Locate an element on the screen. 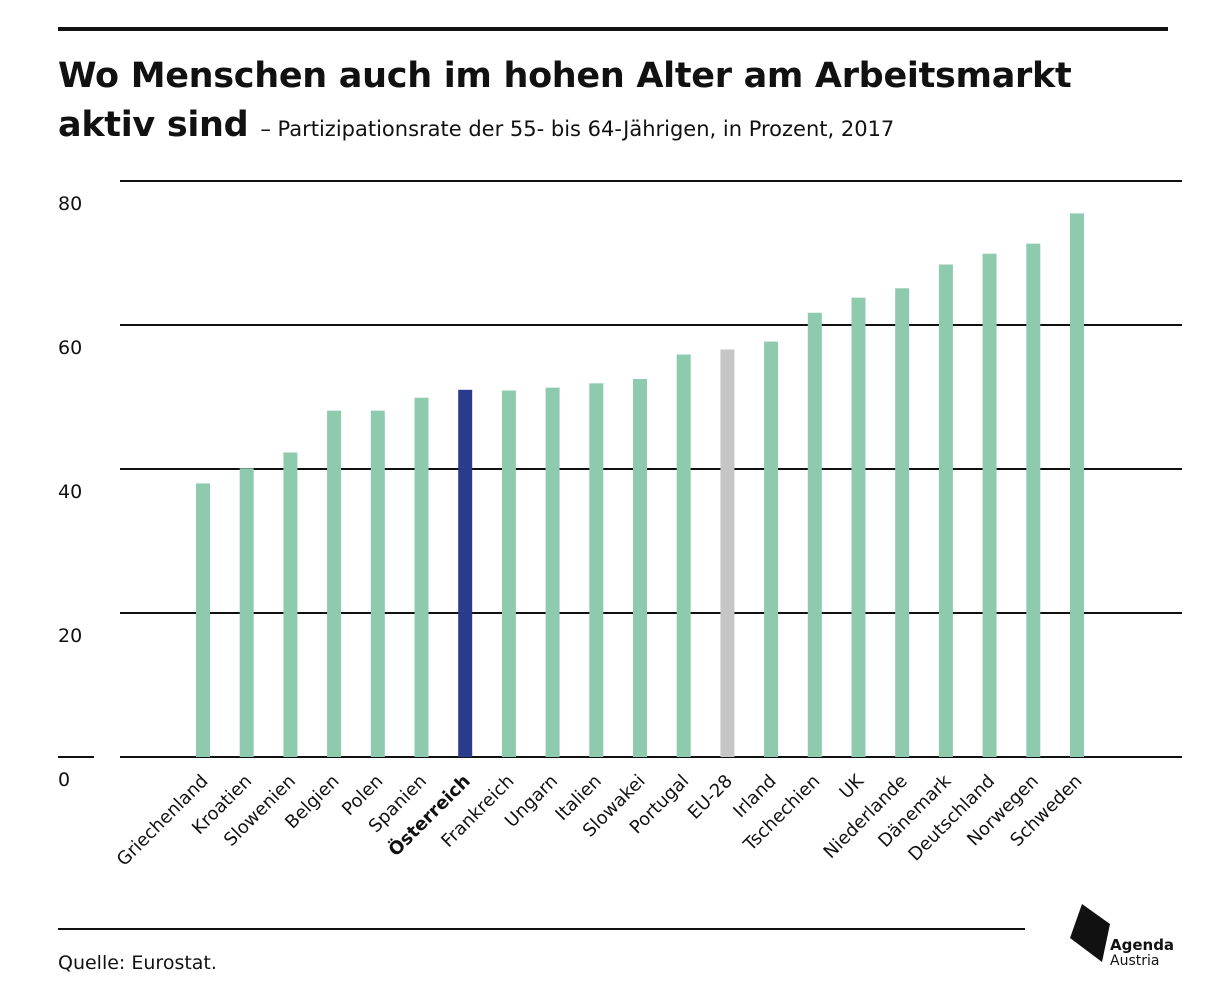 The height and width of the screenshot is (1000, 1216). y-tick-label: 40 is located at coordinates (70, 492).